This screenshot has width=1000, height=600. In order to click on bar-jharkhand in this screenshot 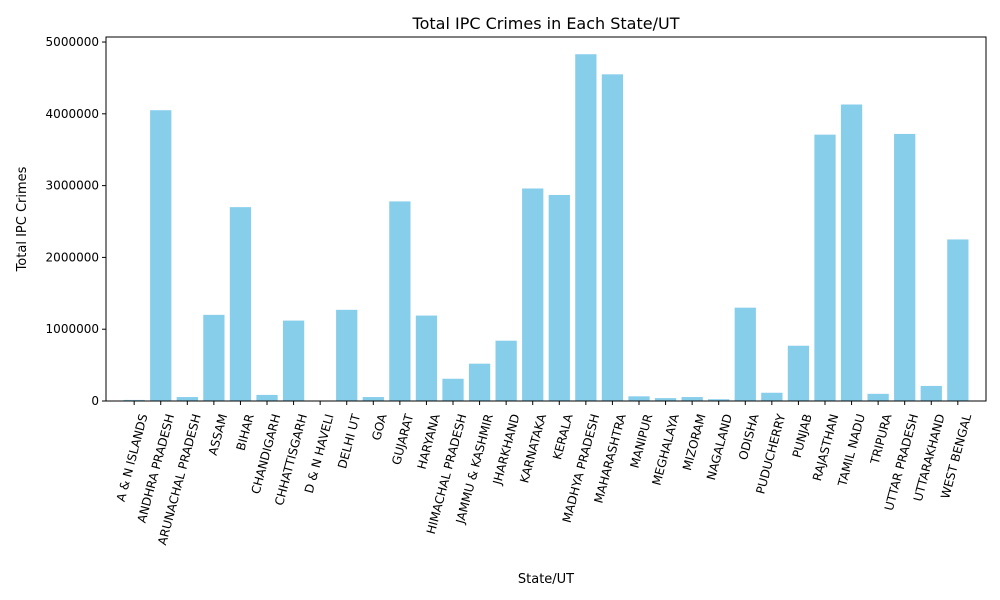, I will do `click(506, 370)`.